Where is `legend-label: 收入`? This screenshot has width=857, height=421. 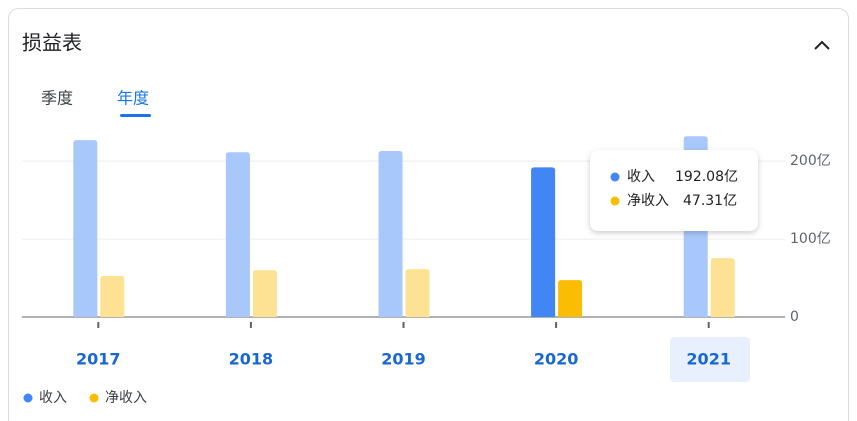
legend-label: 收入 is located at coordinates (53, 398).